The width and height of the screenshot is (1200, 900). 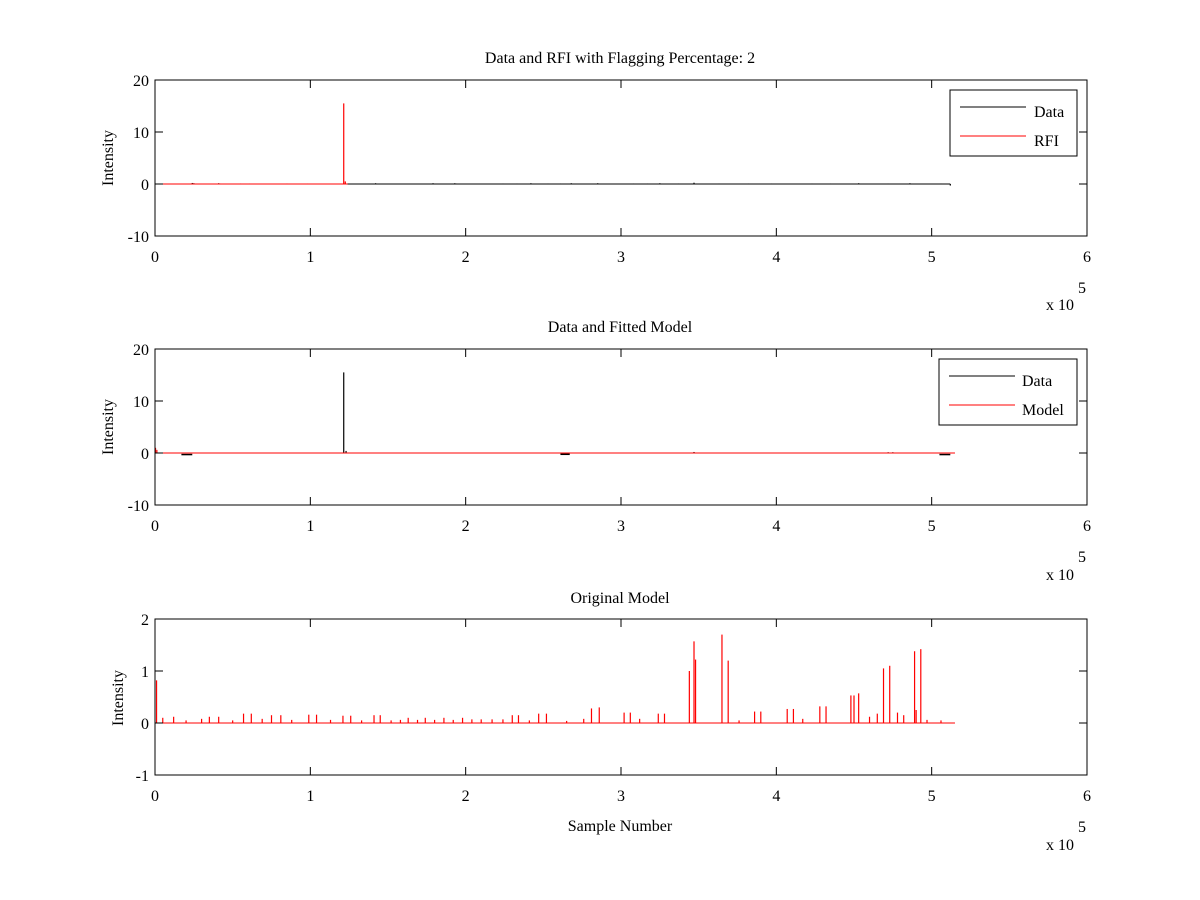 I want to click on subplot-3-ytick-label--1: -1, so click(x=142, y=776).